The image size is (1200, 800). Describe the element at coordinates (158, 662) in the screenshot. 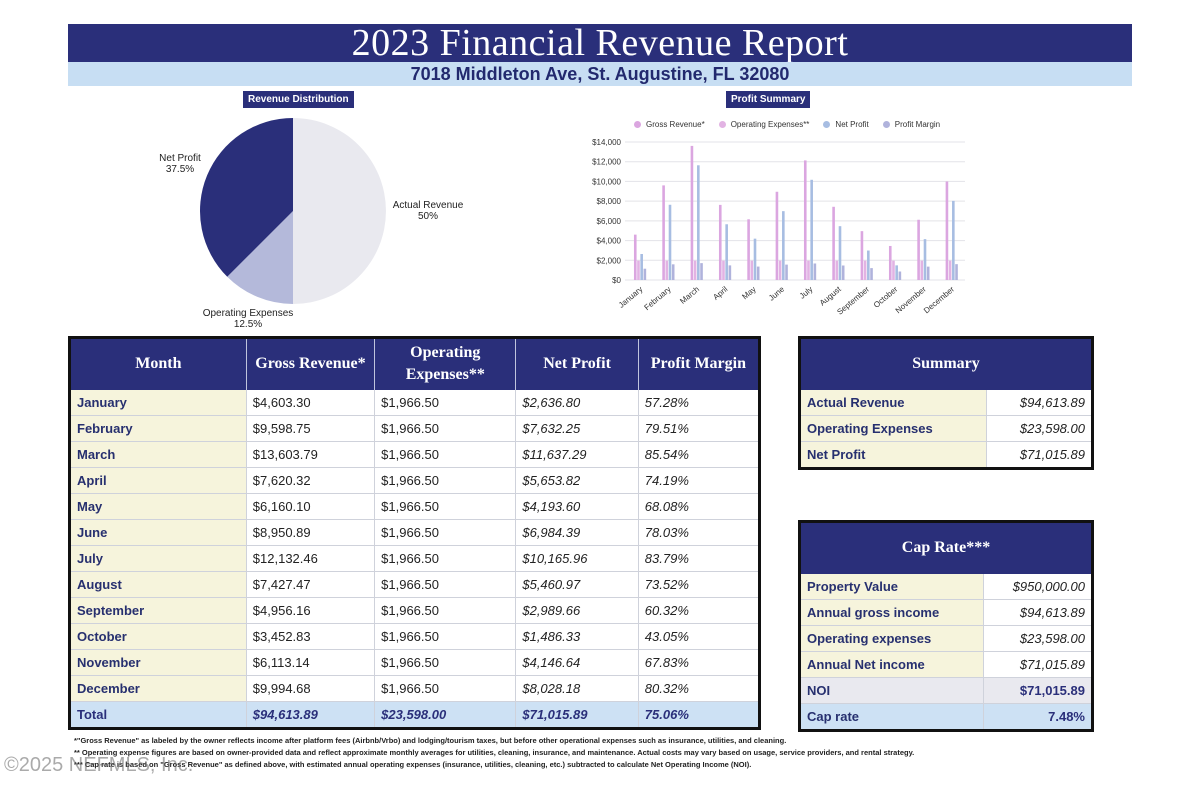

I see `table-cell: November` at that location.